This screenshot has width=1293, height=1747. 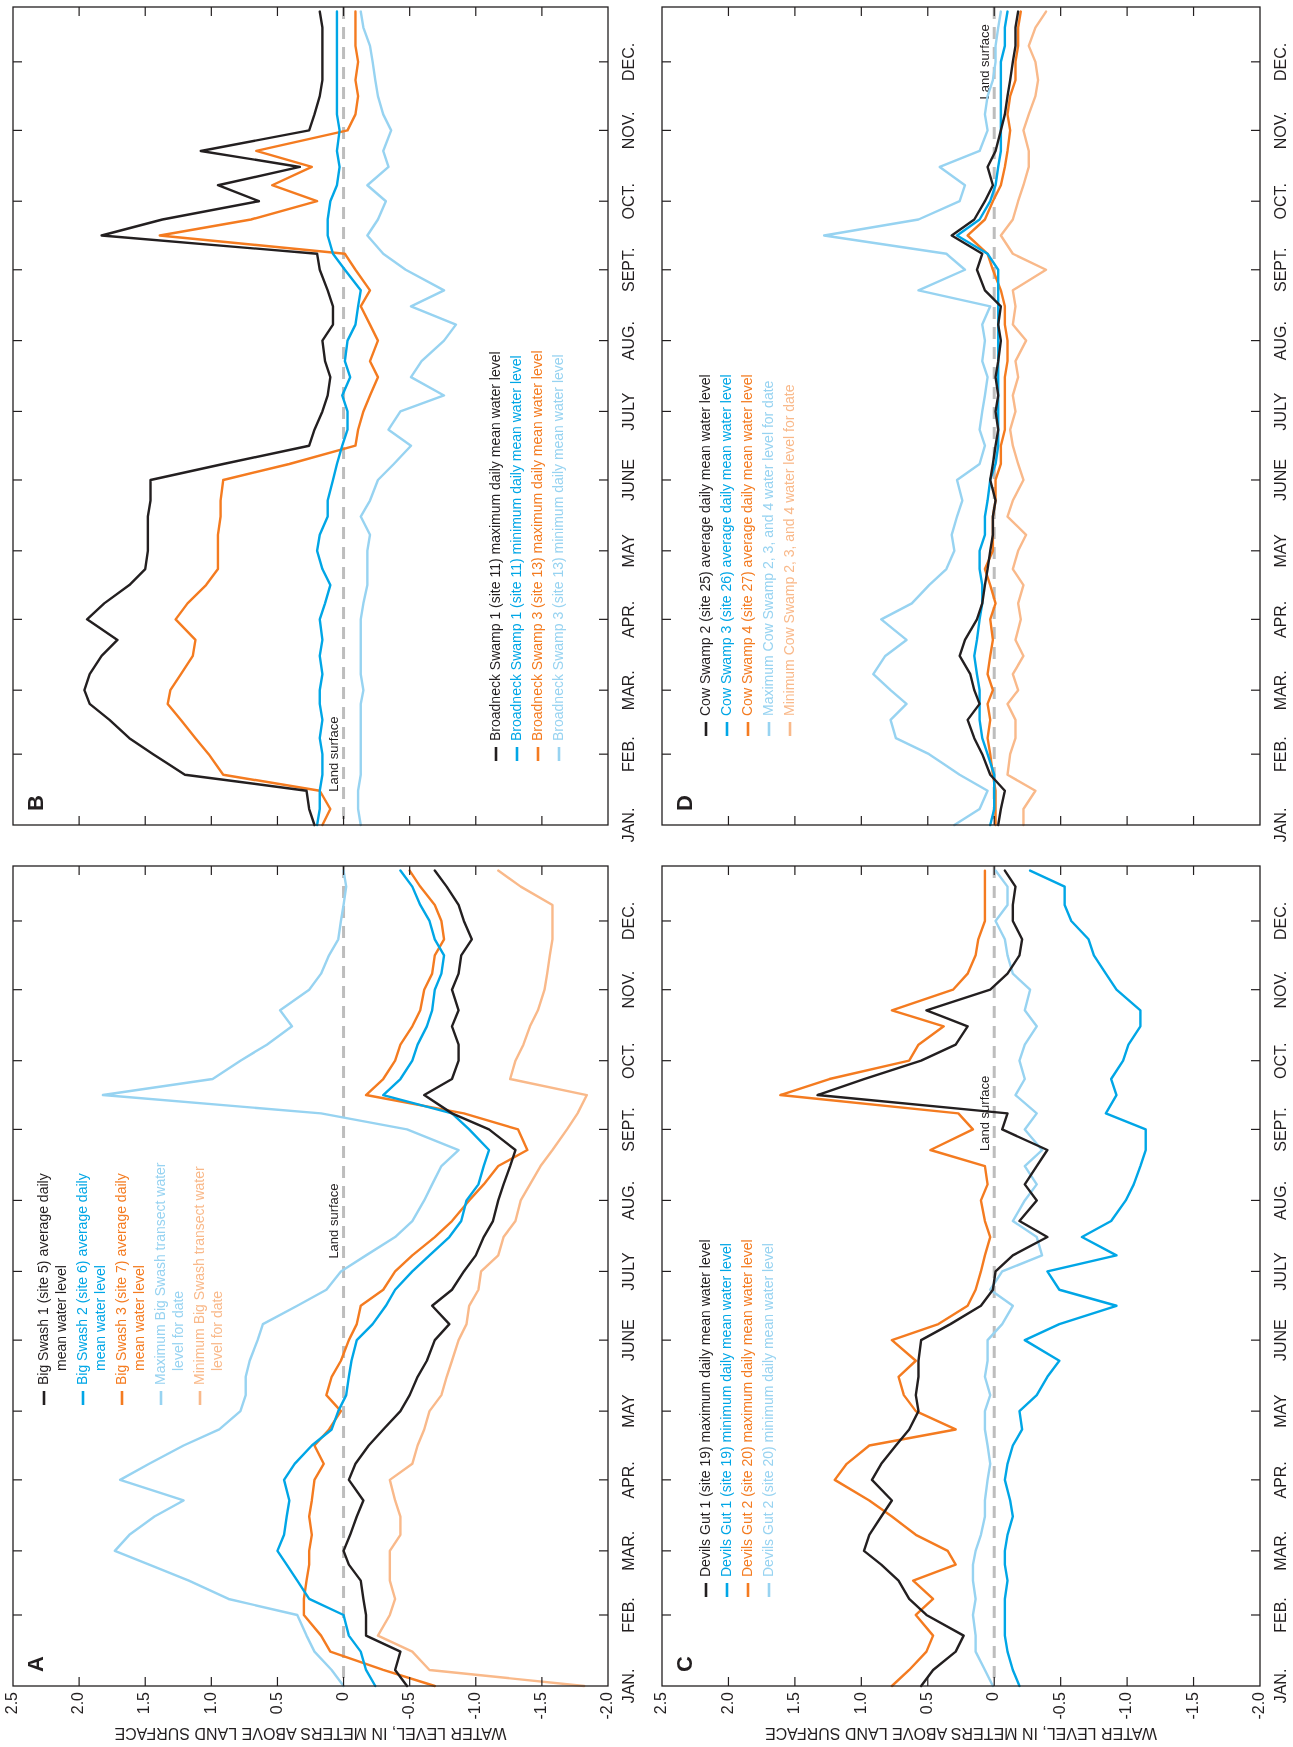 I want to click on text: Devils Gut 2 (site 20) minimum daily mean water level, so click(x=768, y=1410).